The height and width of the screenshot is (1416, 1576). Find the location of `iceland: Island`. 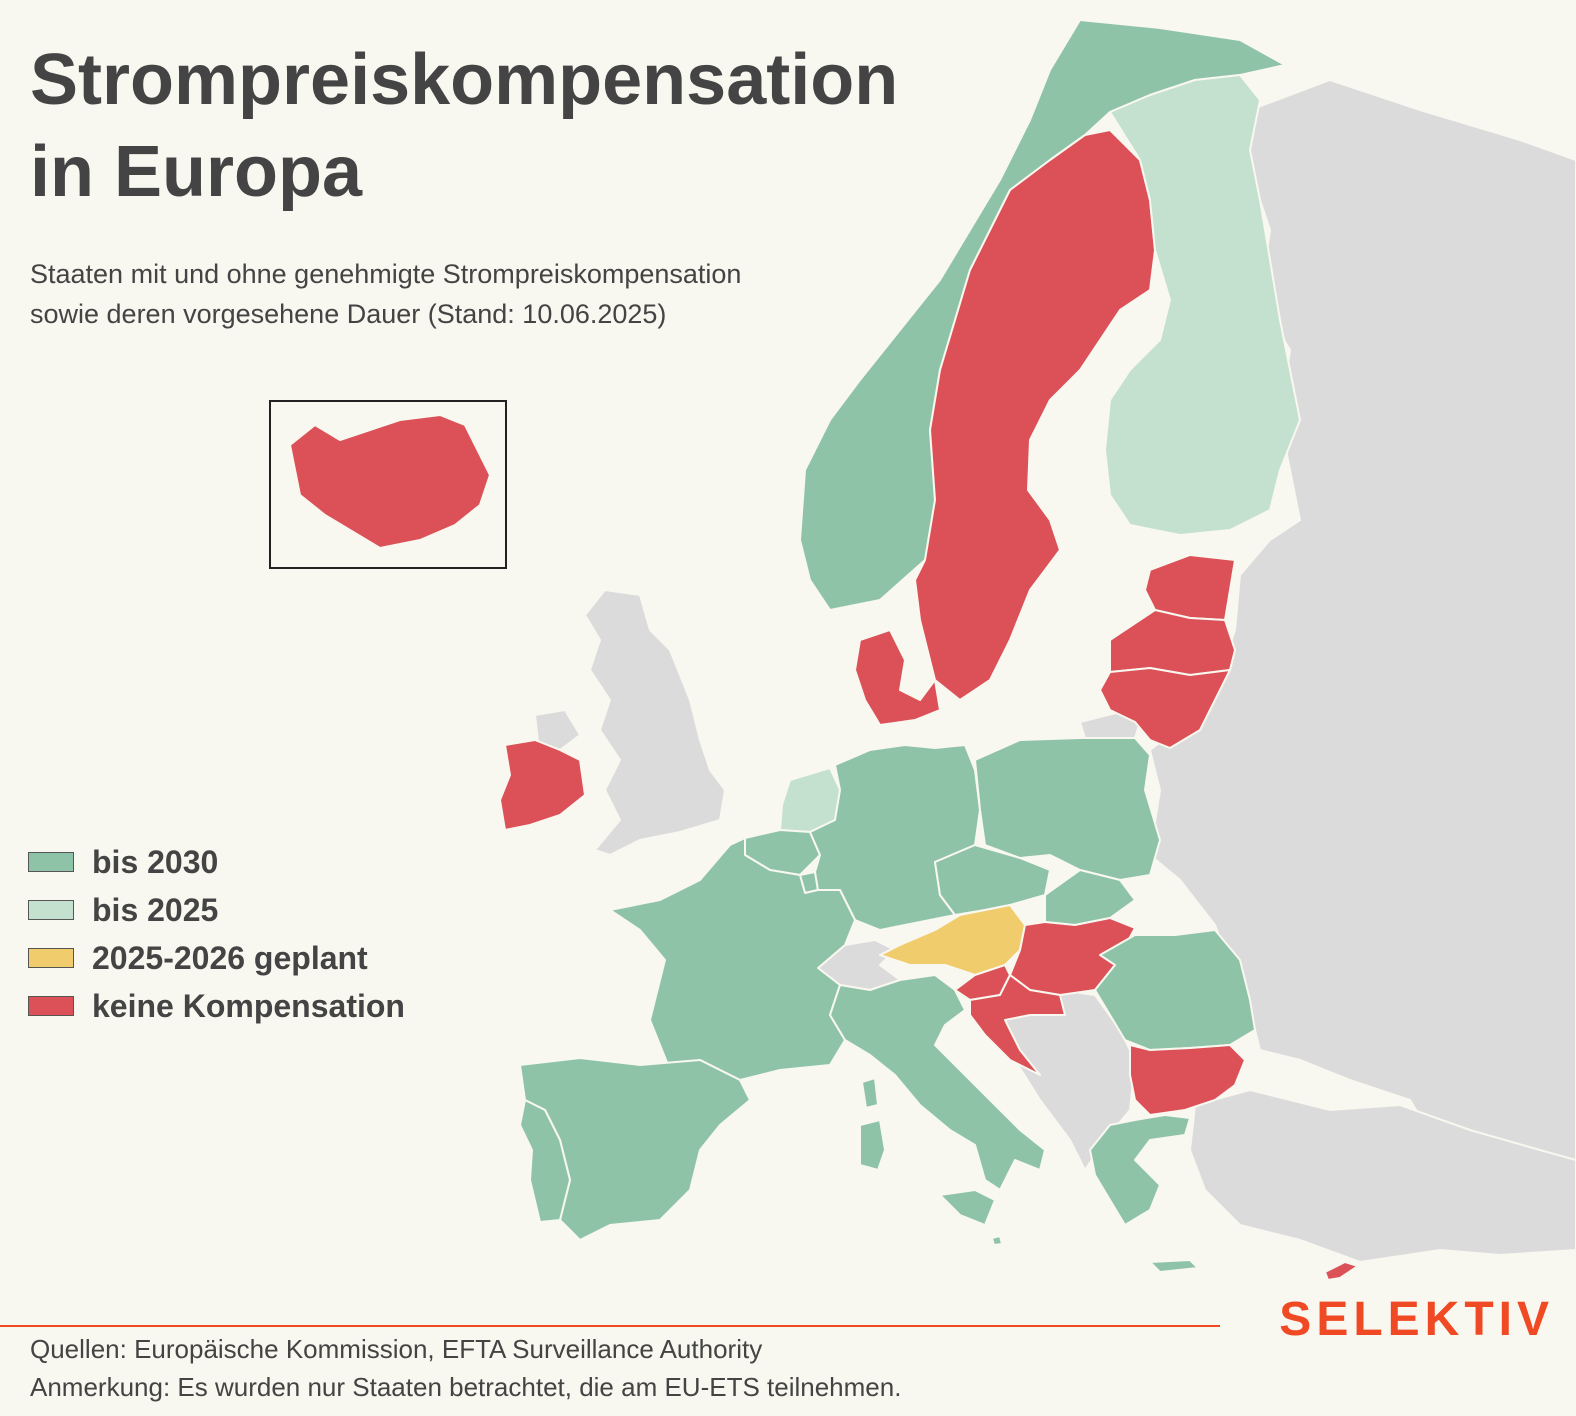

iceland: Island is located at coordinates (390, 481).